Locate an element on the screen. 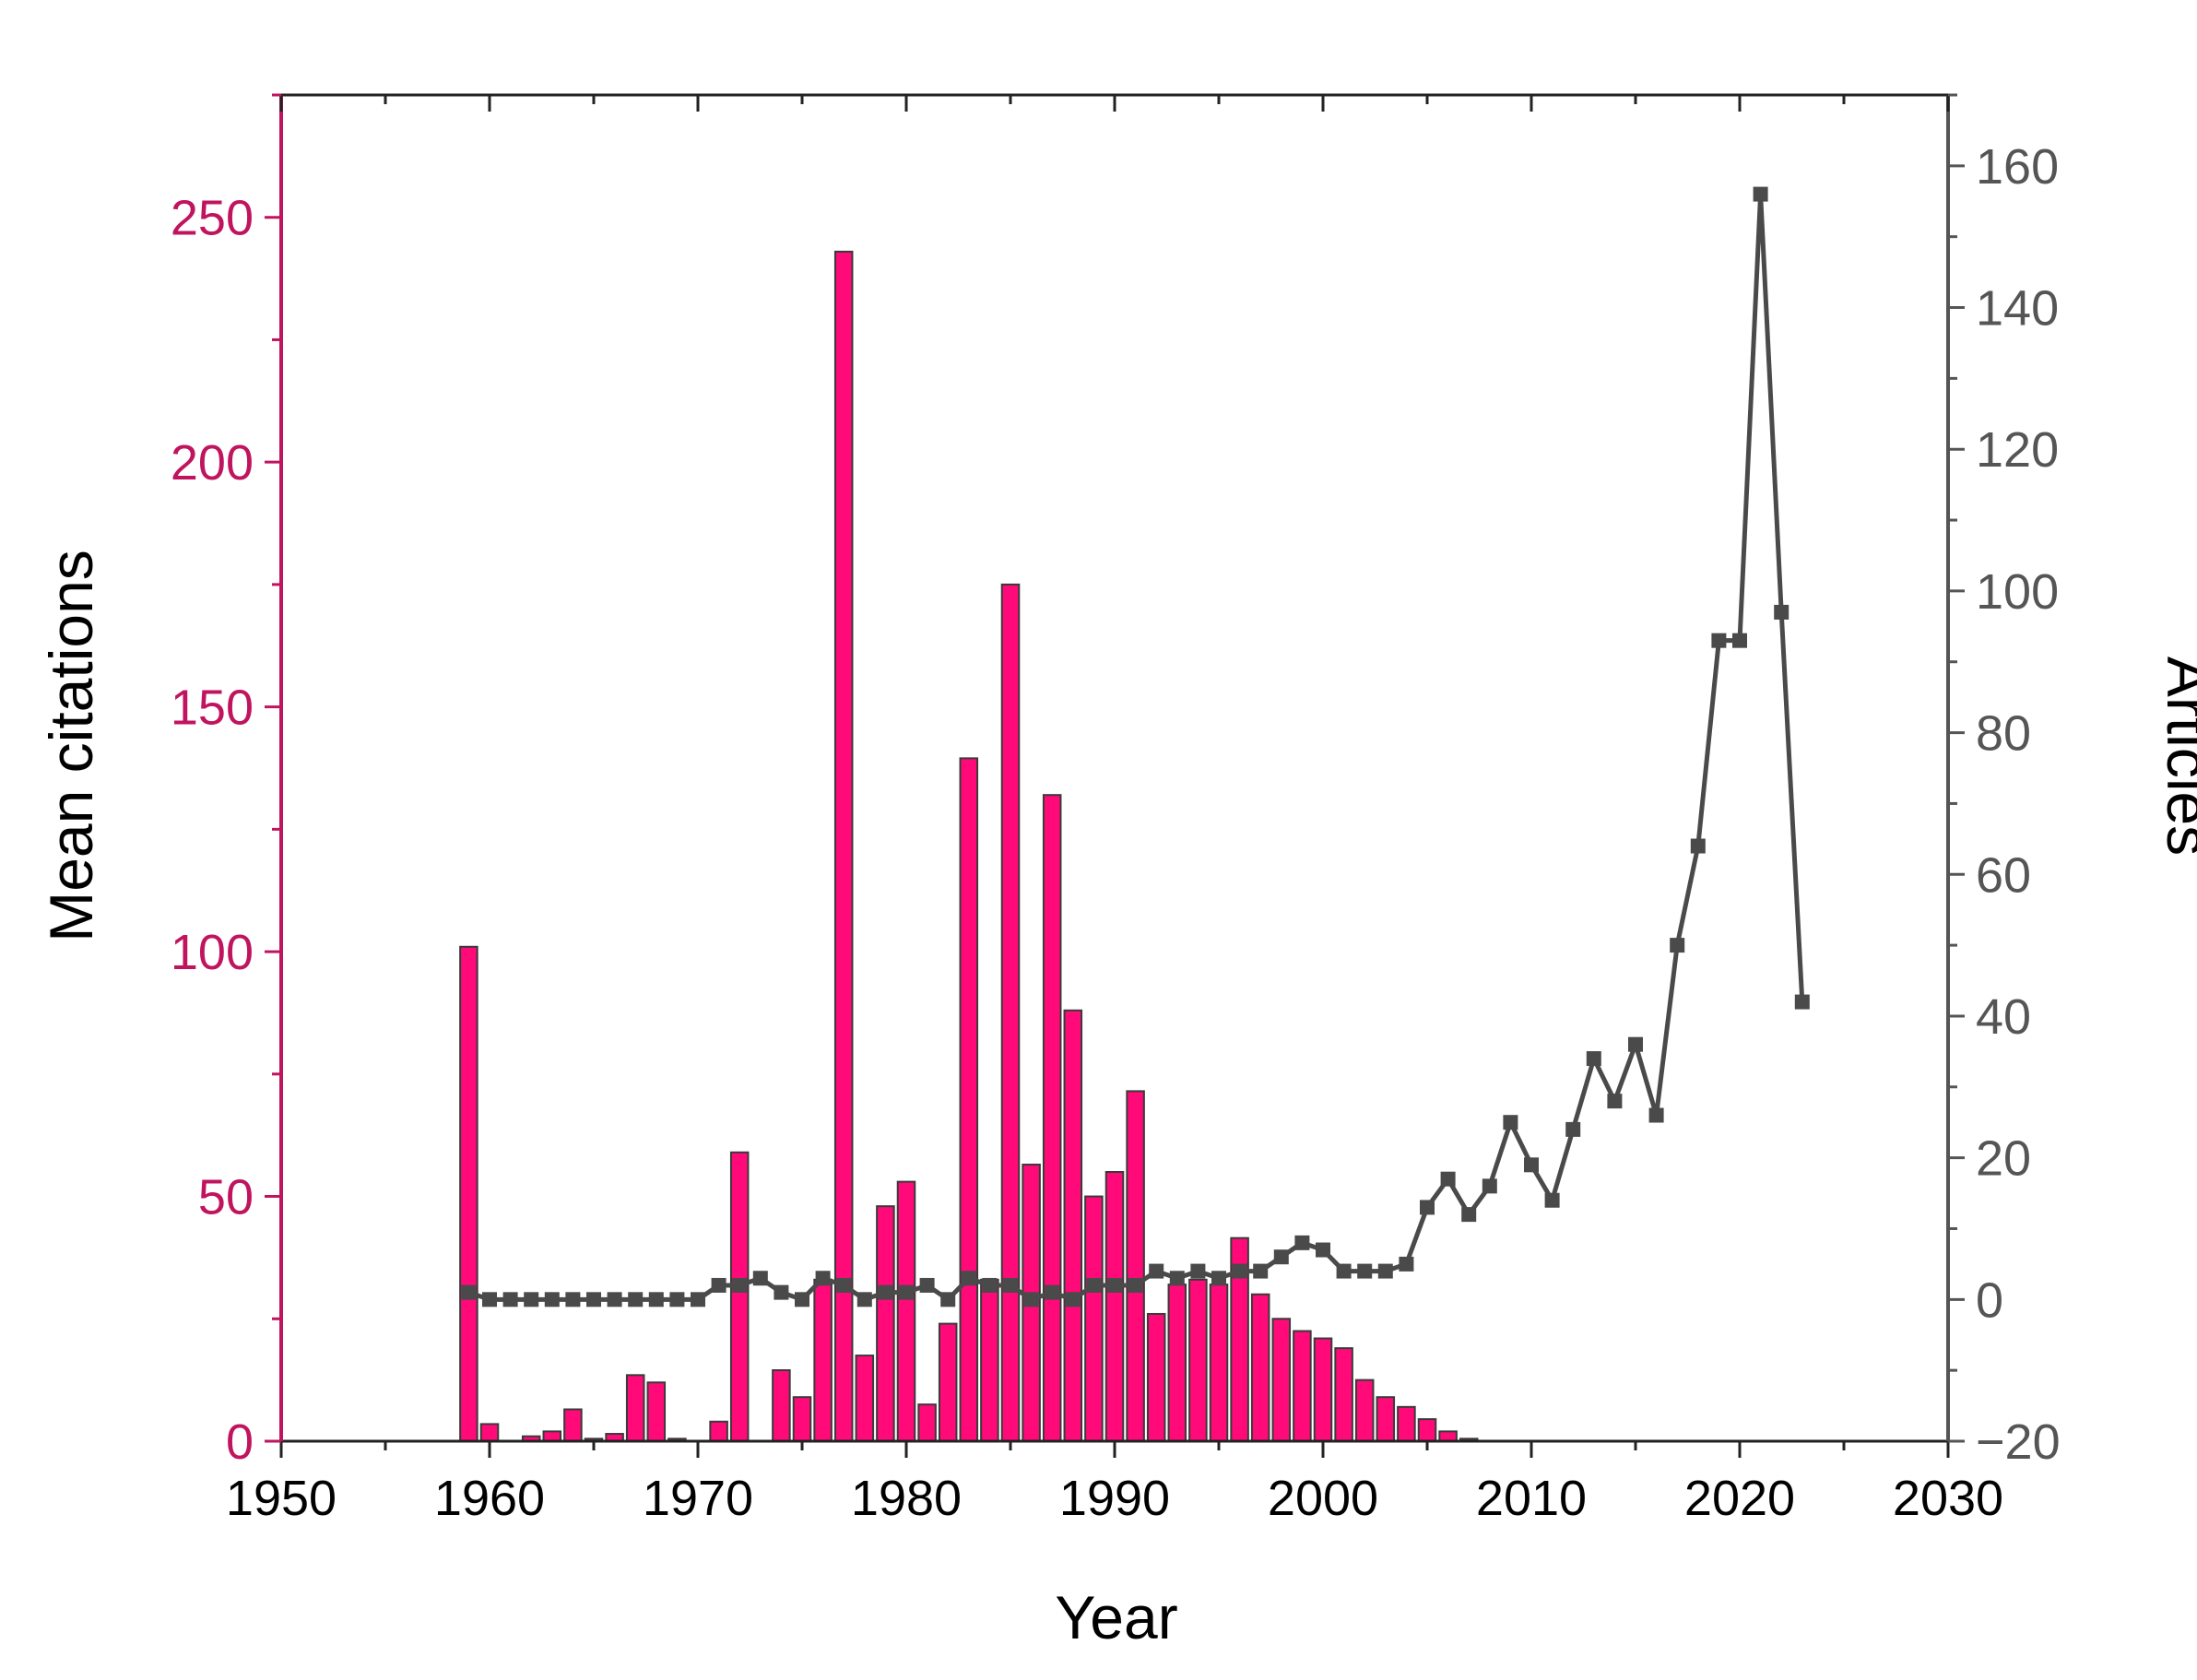  y2-tick-label: 20 is located at coordinates (2003, 1159).